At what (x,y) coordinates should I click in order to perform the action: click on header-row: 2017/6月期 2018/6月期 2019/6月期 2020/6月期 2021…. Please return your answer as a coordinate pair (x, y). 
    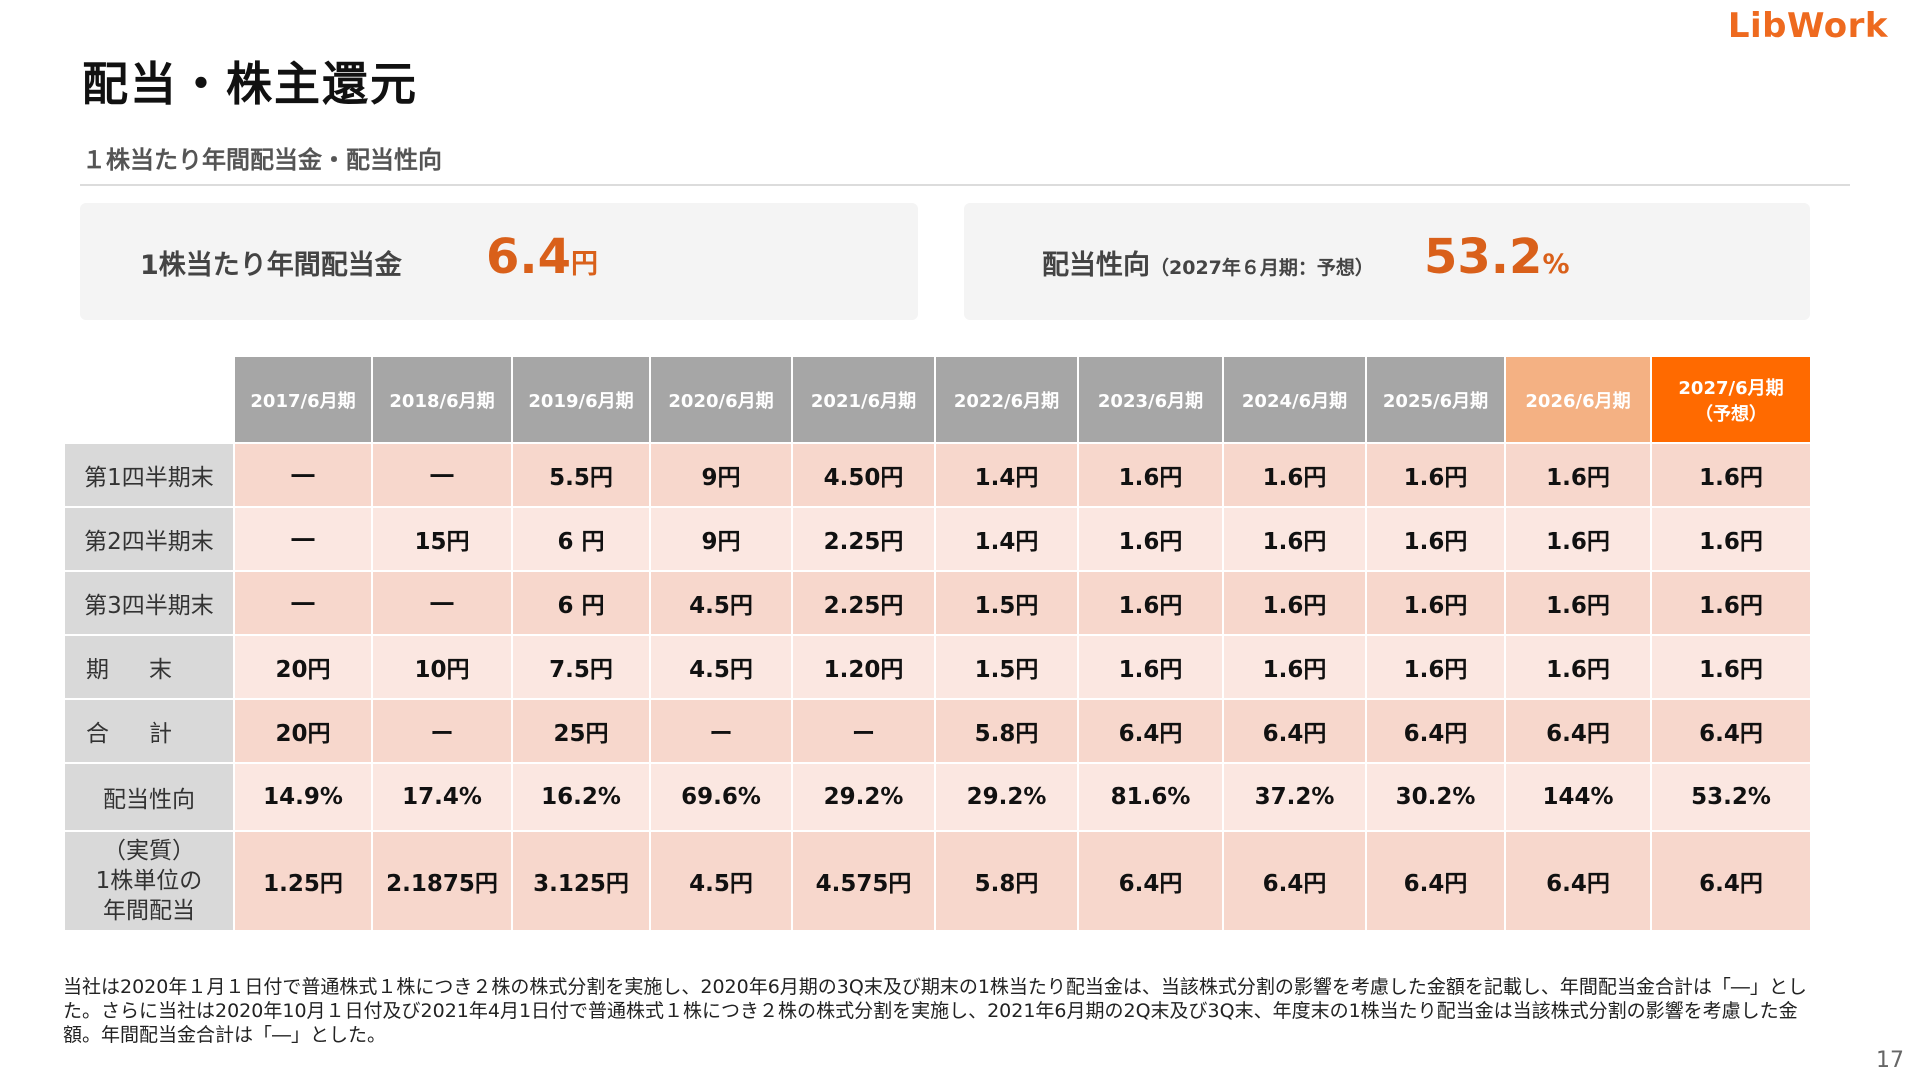
    Looking at the image, I should click on (937, 399).